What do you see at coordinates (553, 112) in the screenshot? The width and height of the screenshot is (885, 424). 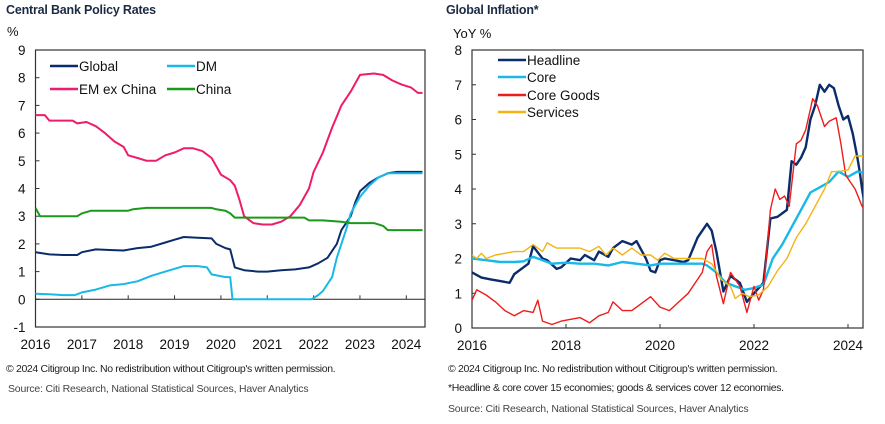 I see `legend-label: Services` at bounding box center [553, 112].